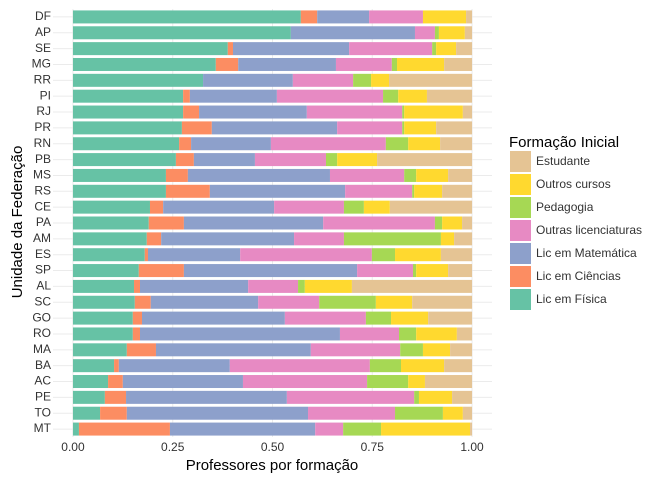  What do you see at coordinates (42, 175) in the screenshot?
I see `y-tick-label: MS` at bounding box center [42, 175].